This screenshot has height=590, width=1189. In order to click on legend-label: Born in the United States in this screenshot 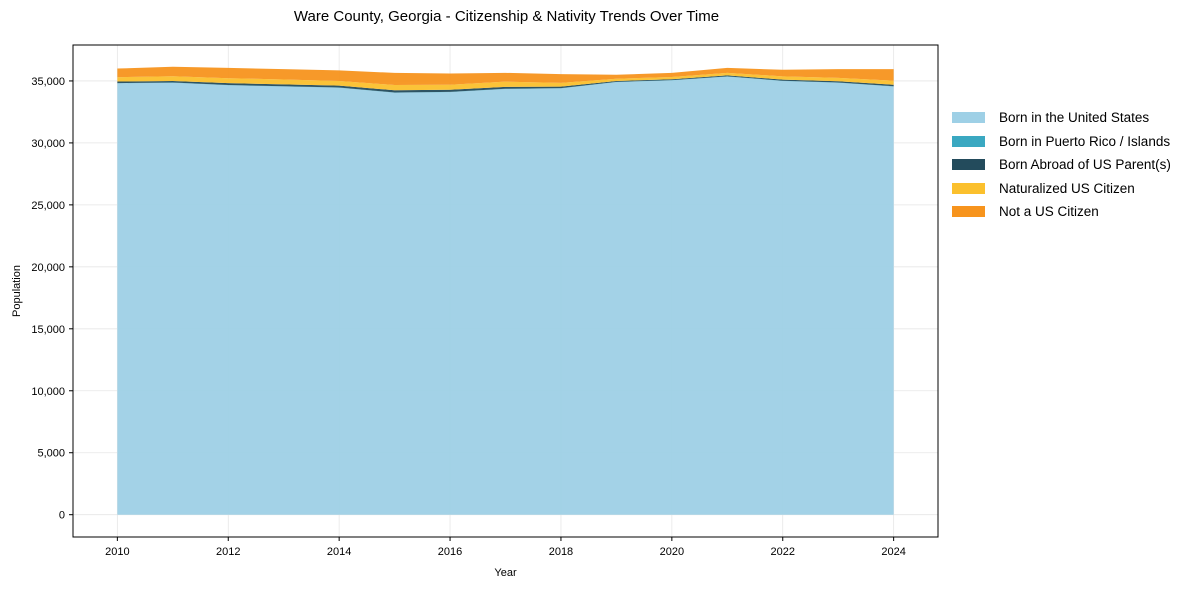, I will do `click(1074, 118)`.